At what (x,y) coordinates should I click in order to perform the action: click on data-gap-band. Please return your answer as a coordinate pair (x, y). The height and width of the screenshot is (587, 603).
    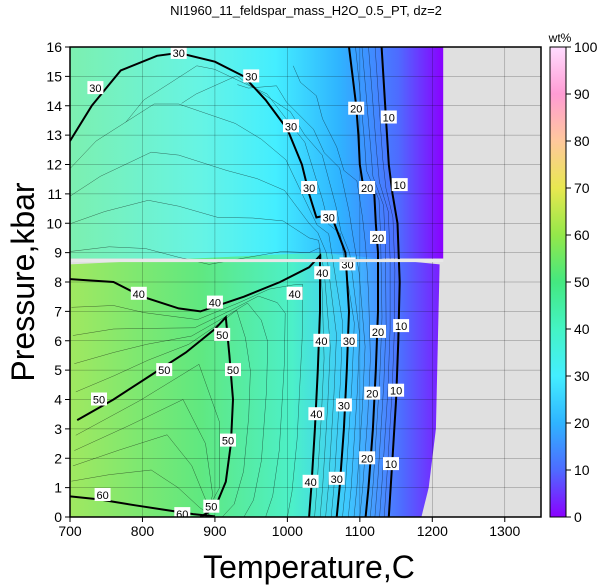
    Looking at the image, I should click on (257, 261).